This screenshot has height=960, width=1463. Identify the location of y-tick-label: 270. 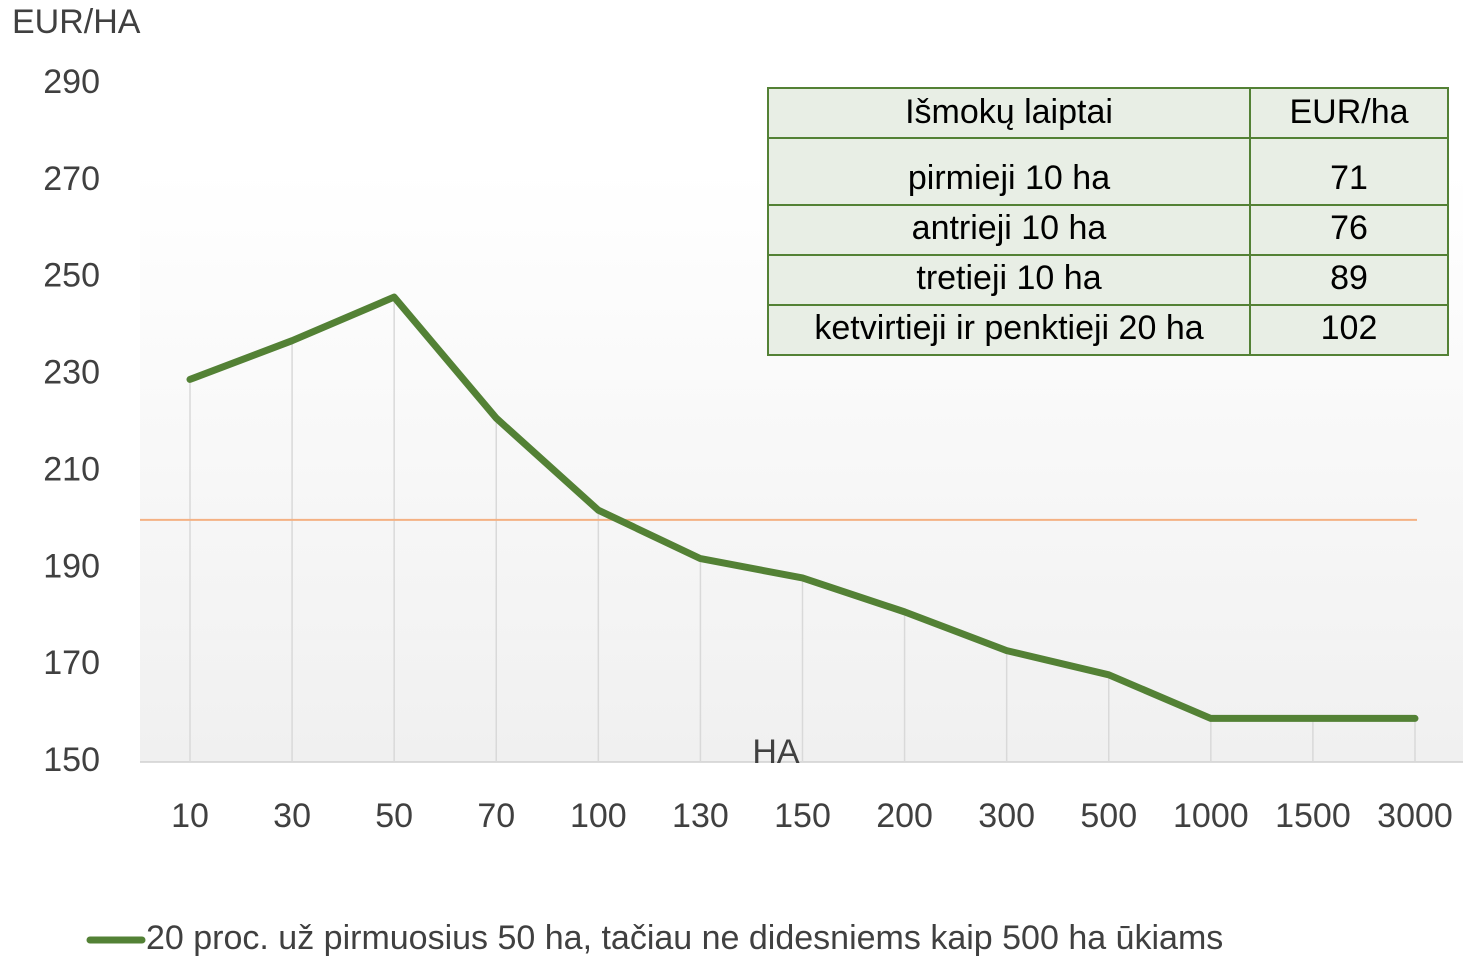
(71, 179).